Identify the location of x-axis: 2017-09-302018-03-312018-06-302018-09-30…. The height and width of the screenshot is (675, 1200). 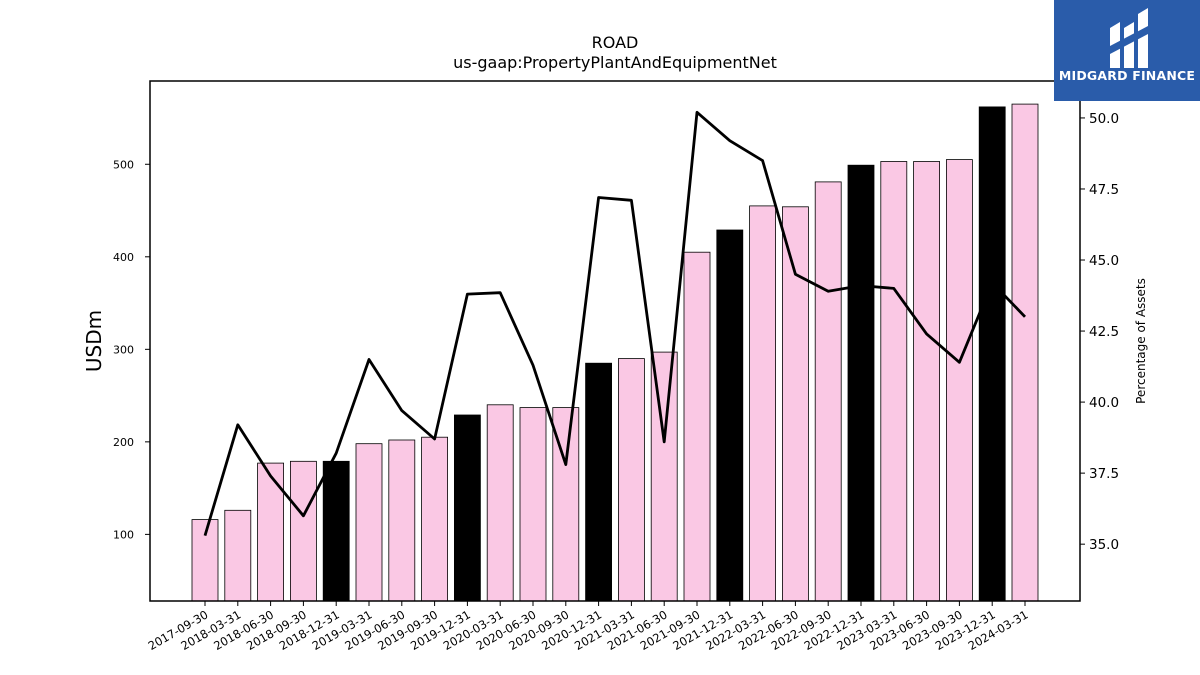
(588, 627).